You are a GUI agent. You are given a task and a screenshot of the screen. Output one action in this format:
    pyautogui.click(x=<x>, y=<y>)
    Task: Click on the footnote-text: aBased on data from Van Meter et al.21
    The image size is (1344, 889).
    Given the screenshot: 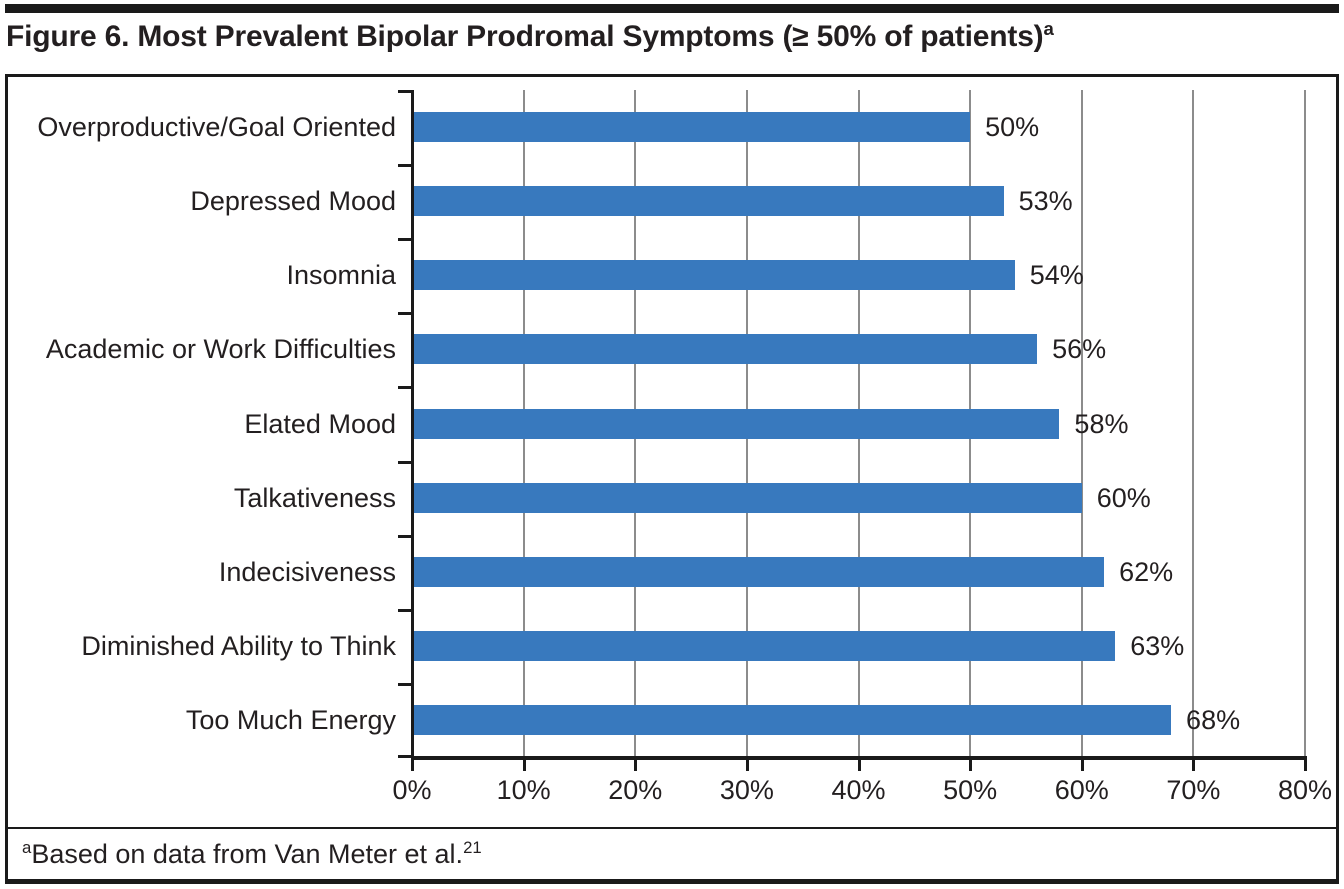 What is the action you would take?
    pyautogui.click(x=252, y=854)
    